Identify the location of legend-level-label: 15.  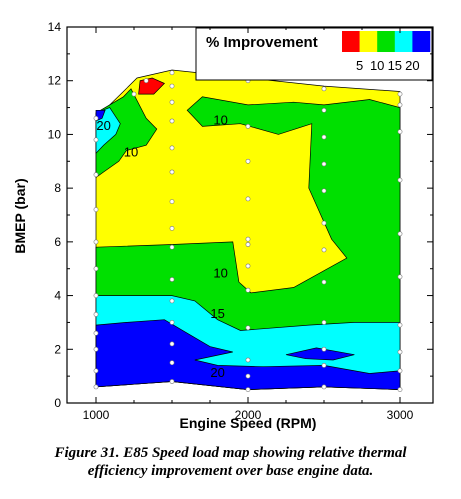
(395, 65).